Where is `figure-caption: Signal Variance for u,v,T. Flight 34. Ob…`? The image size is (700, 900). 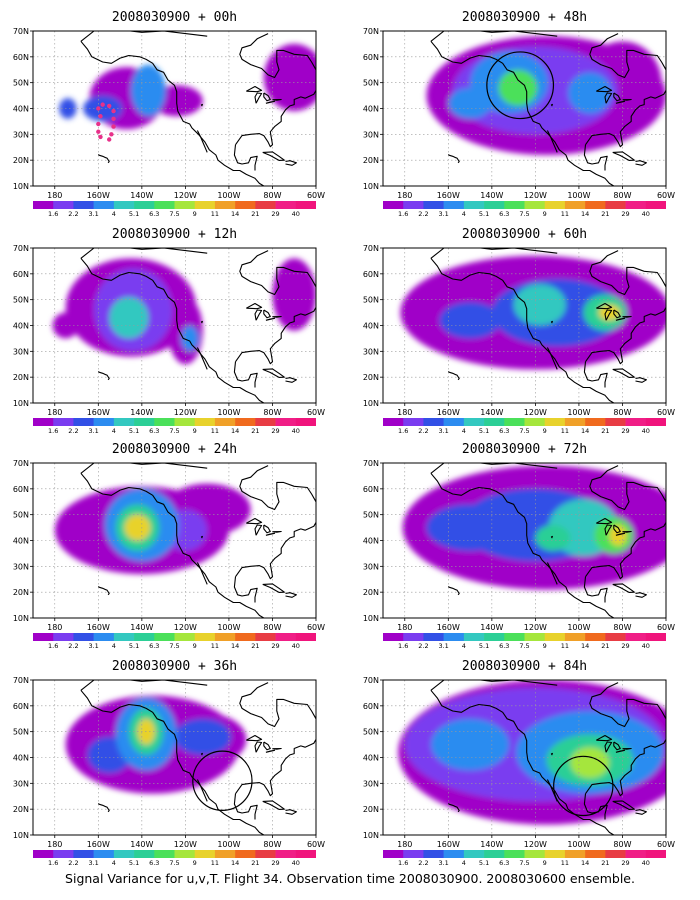 figure-caption: Signal Variance for u,v,T. Flight 34. Ob… is located at coordinates (350, 878).